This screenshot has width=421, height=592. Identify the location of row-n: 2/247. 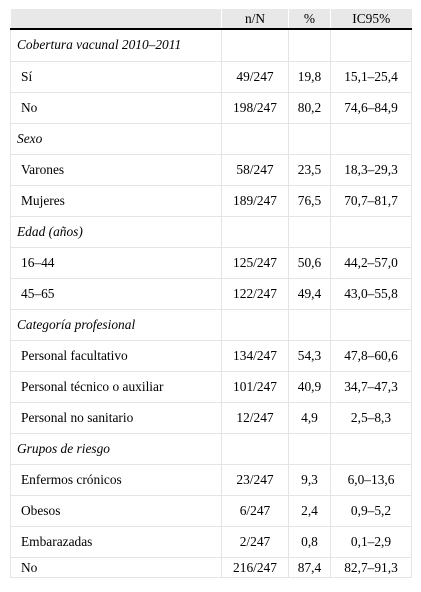
(255, 542).